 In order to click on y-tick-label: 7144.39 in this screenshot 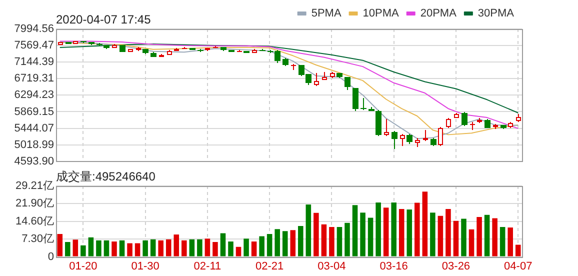, I will do `click(34, 62)`.